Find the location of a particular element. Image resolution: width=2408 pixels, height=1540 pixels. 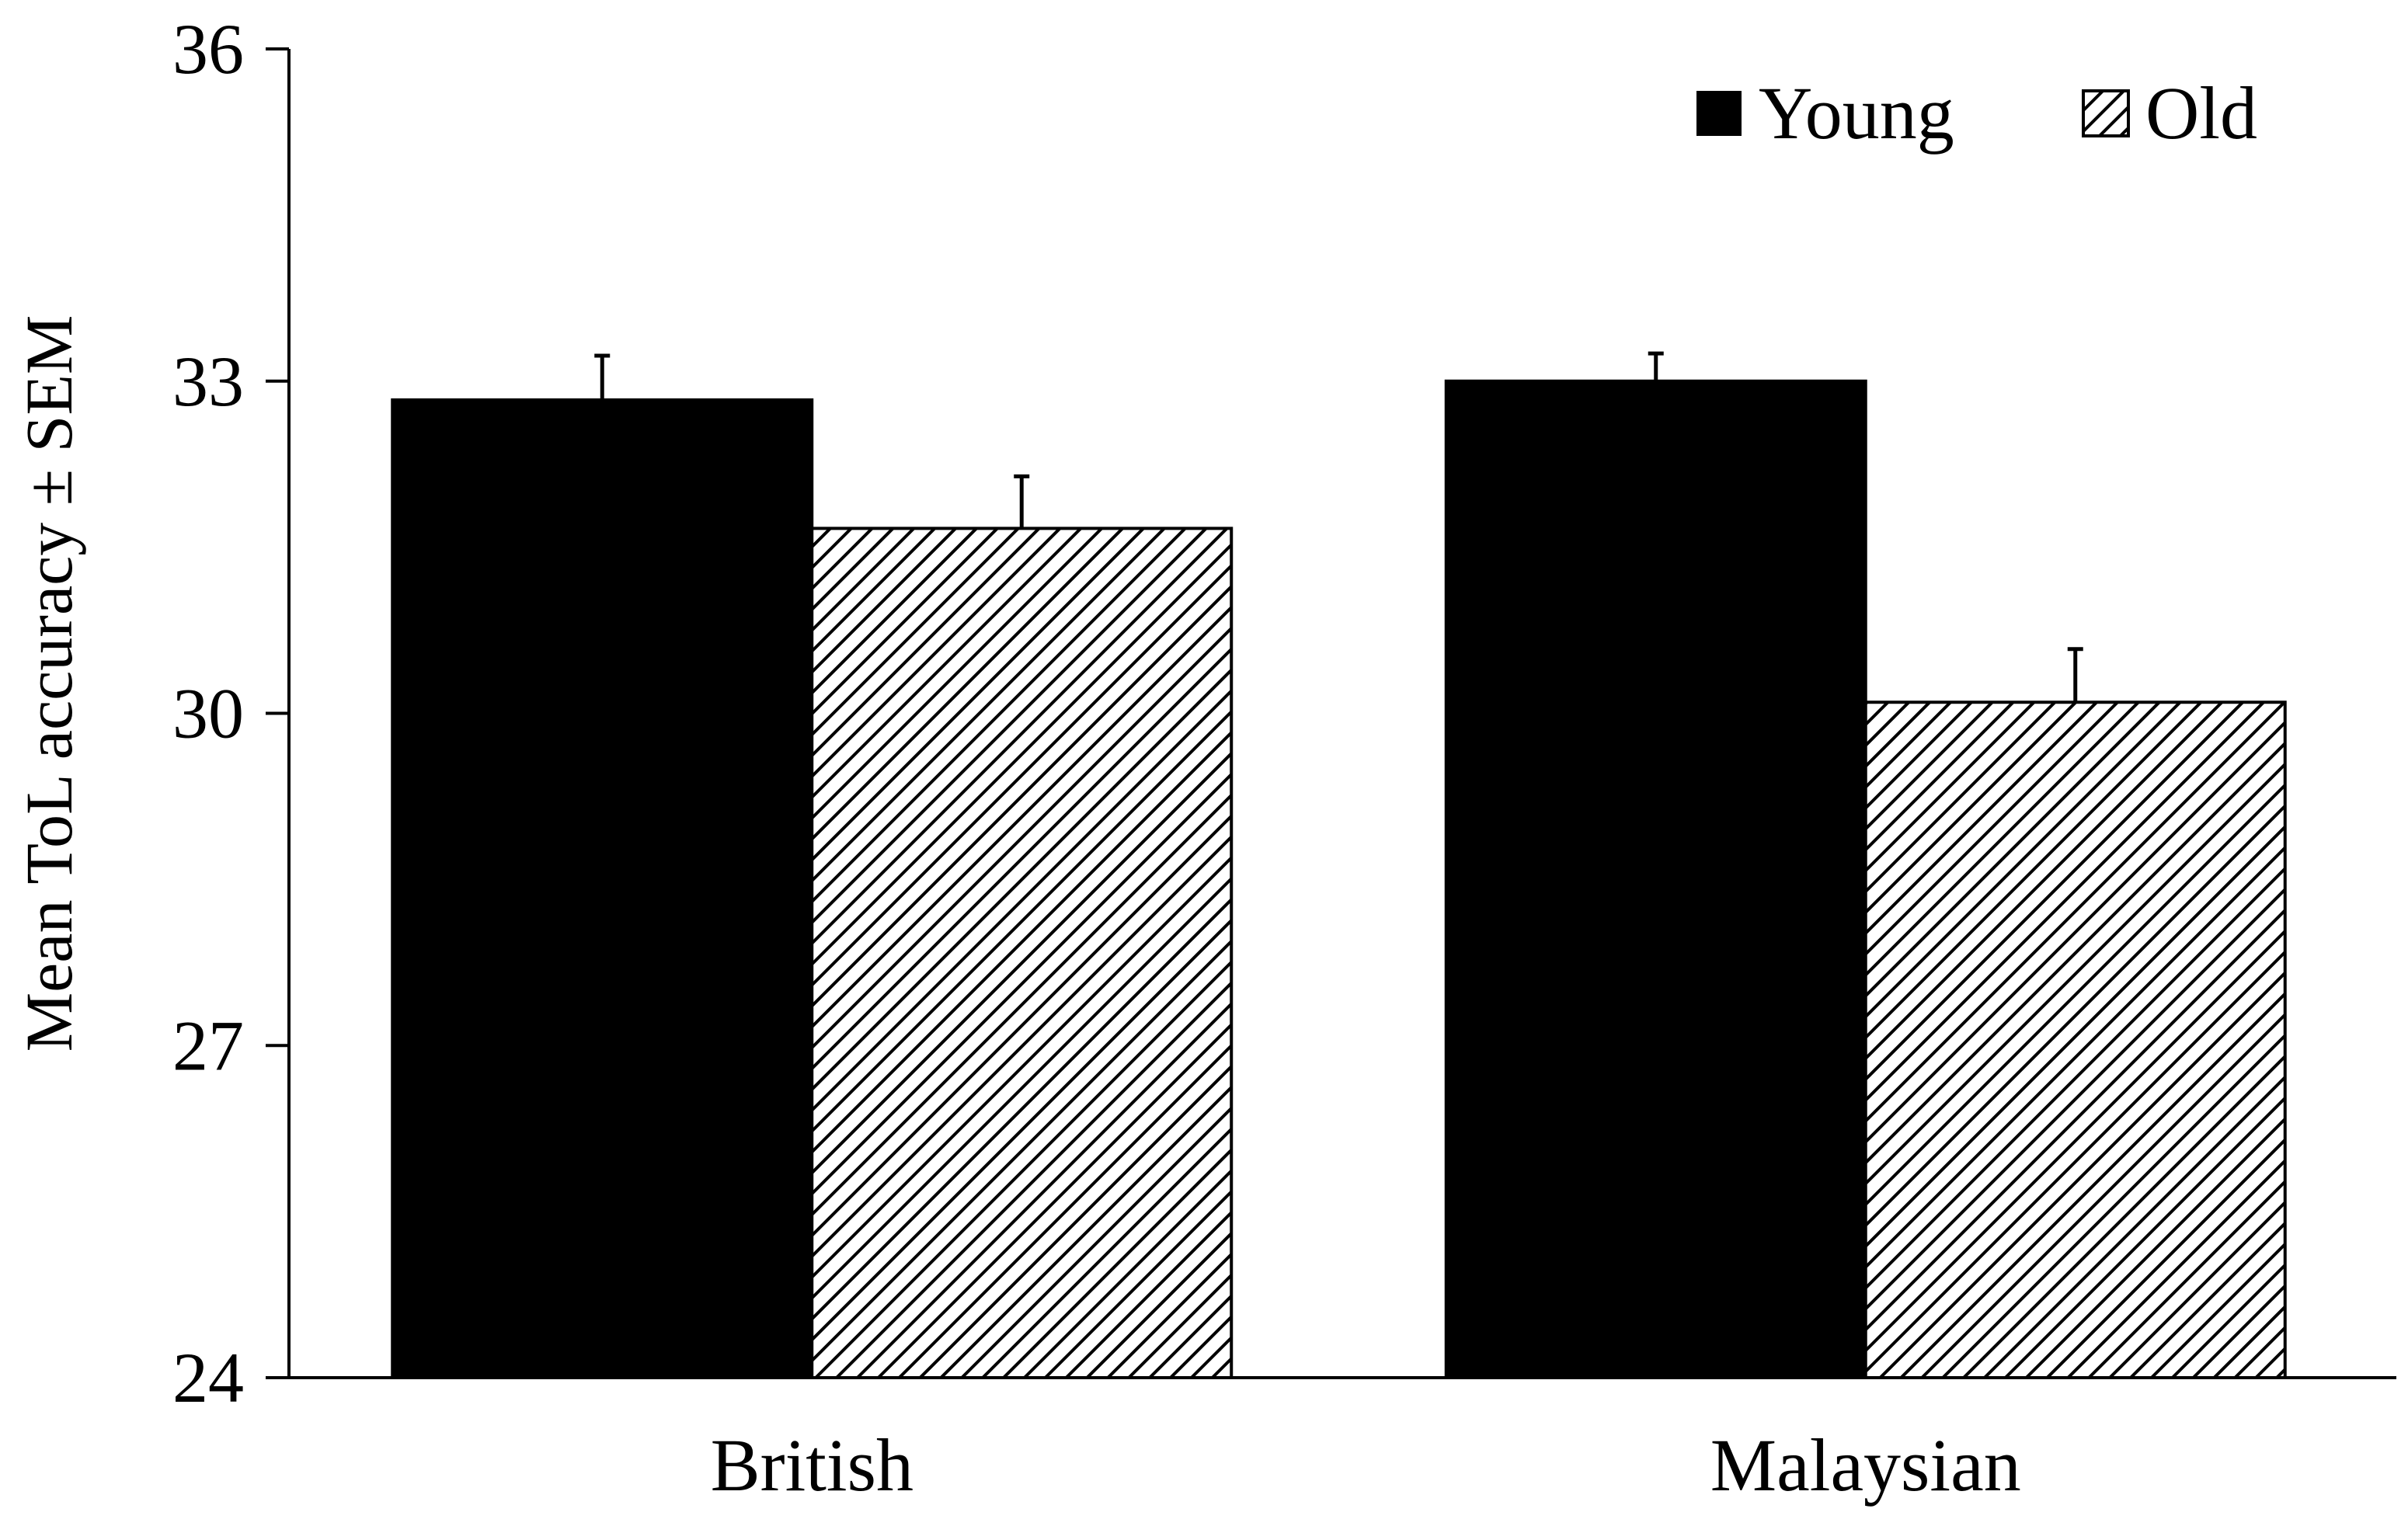

y-tick-label: 27 is located at coordinates (208, 1045).